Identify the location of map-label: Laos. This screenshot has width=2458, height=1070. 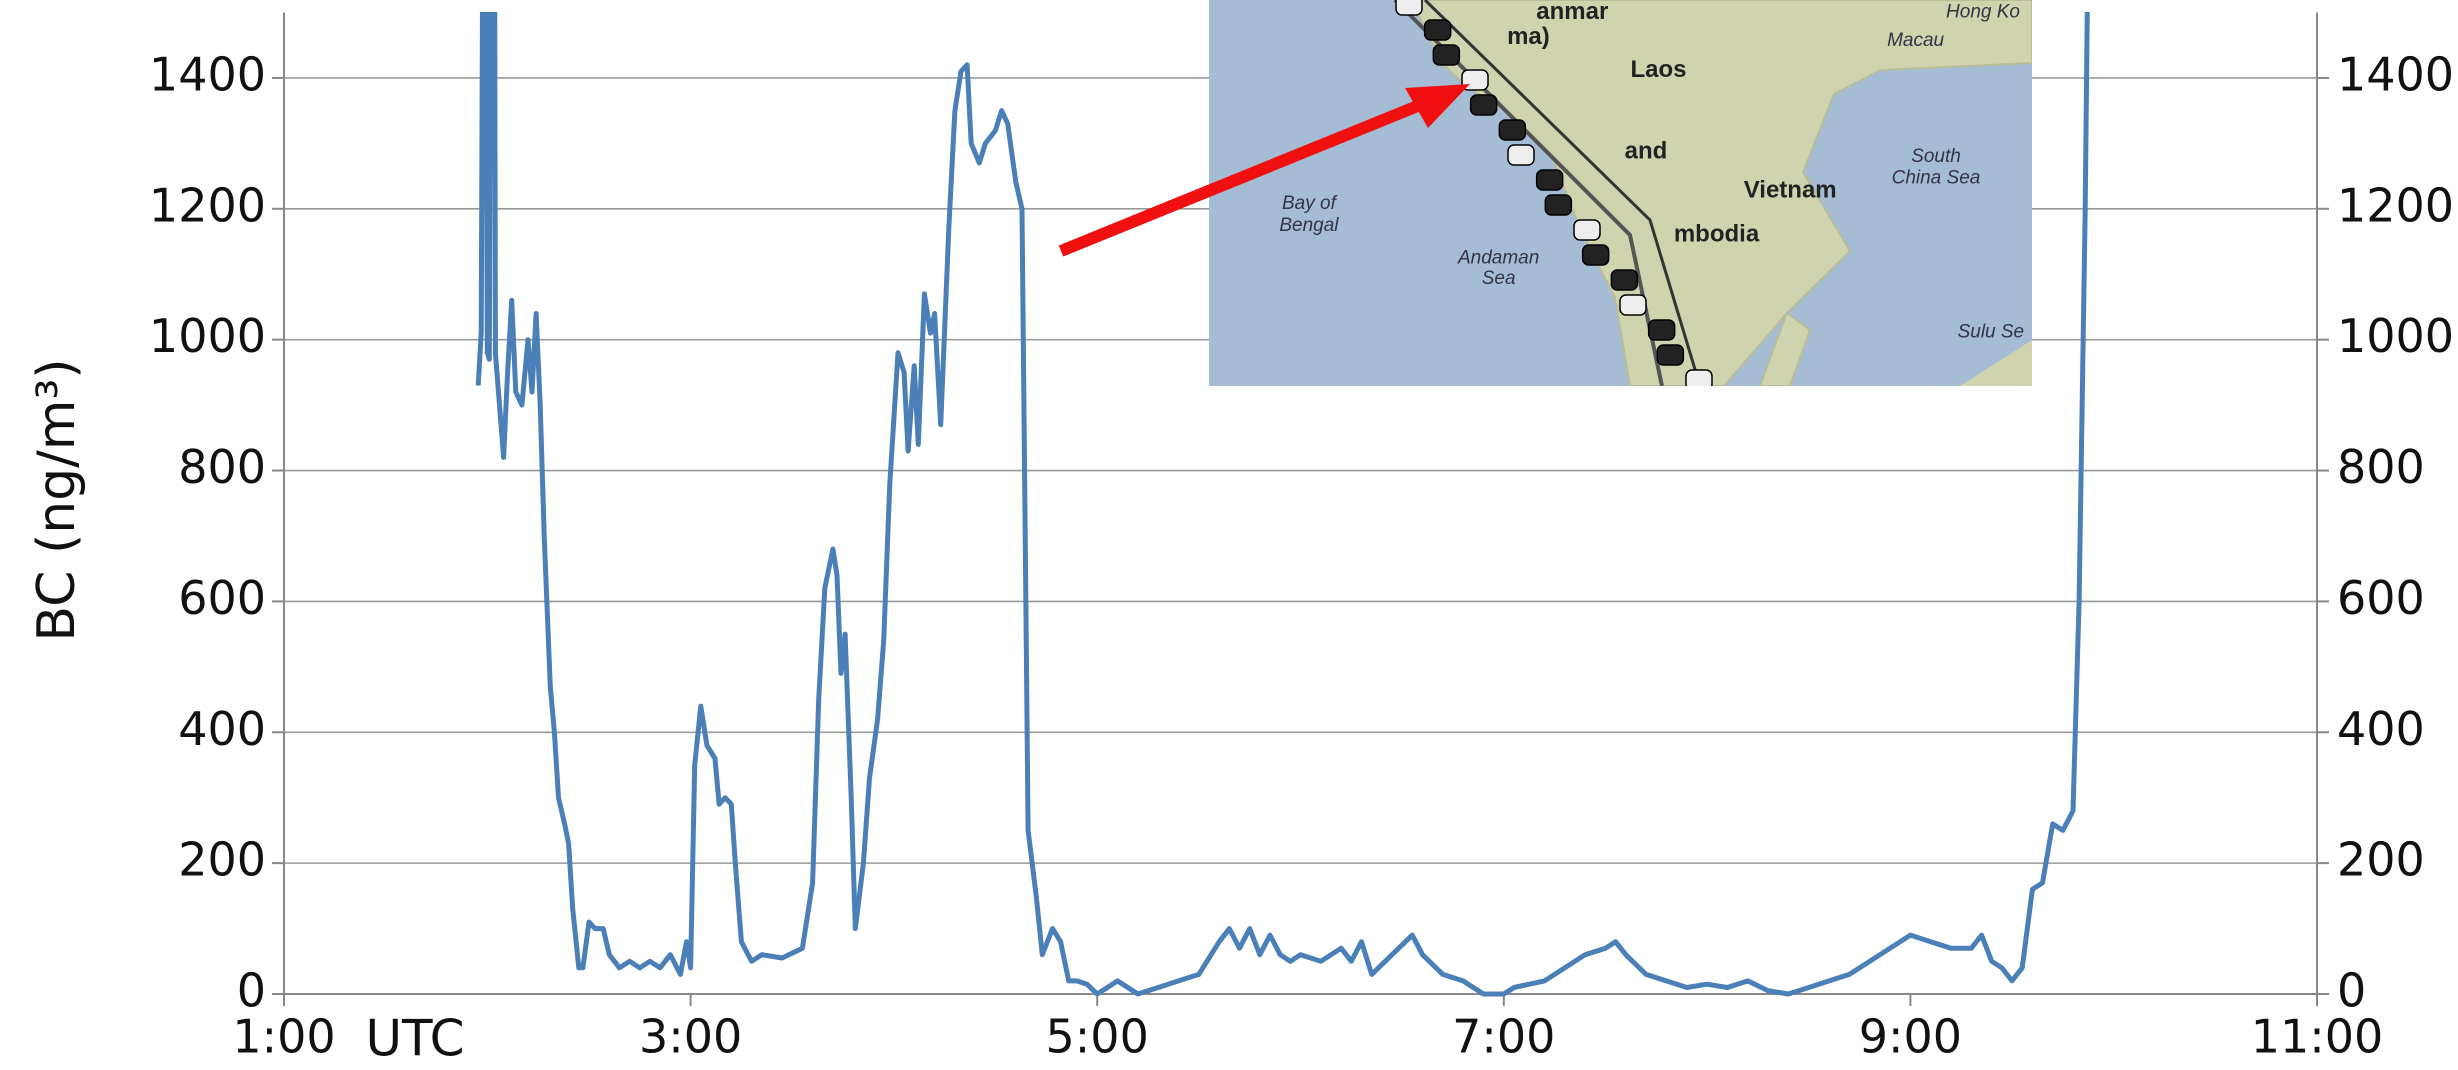
(1659, 69).